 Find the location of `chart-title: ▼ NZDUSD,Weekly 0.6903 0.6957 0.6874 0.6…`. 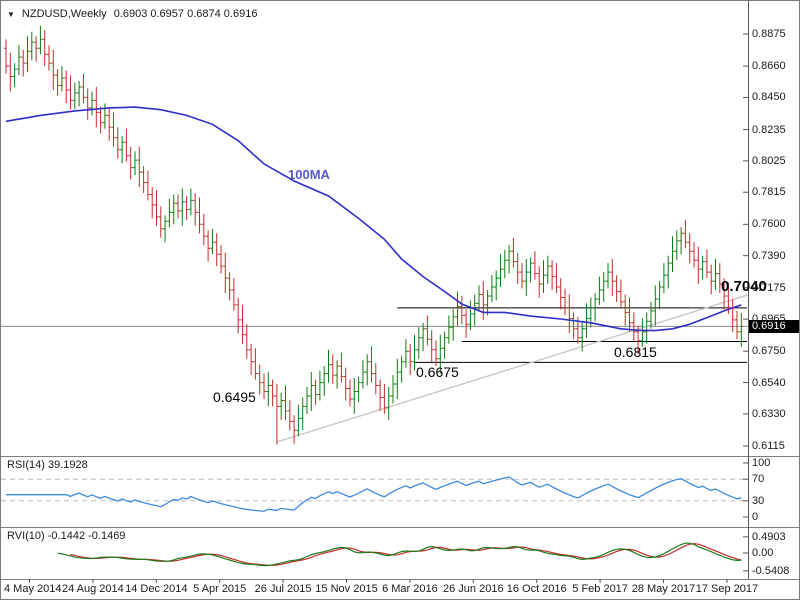

chart-title: ▼ NZDUSD,Weekly 0.6903 0.6957 0.6874 0.6… is located at coordinates (132, 14).